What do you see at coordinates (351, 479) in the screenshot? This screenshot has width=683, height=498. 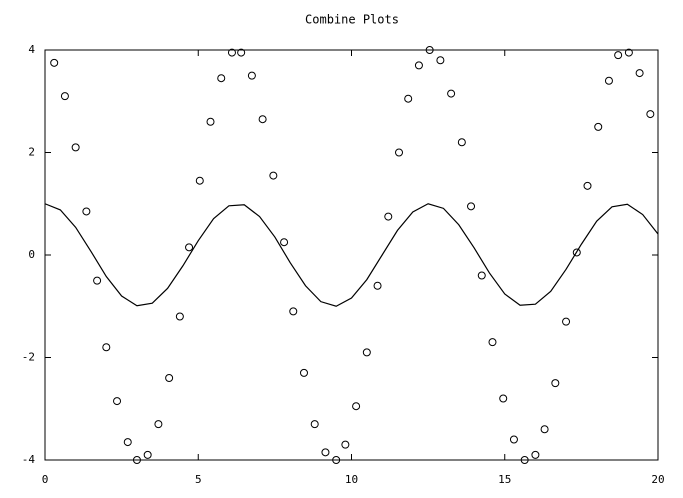 I see `x-tick-label: 10` at bounding box center [351, 479].